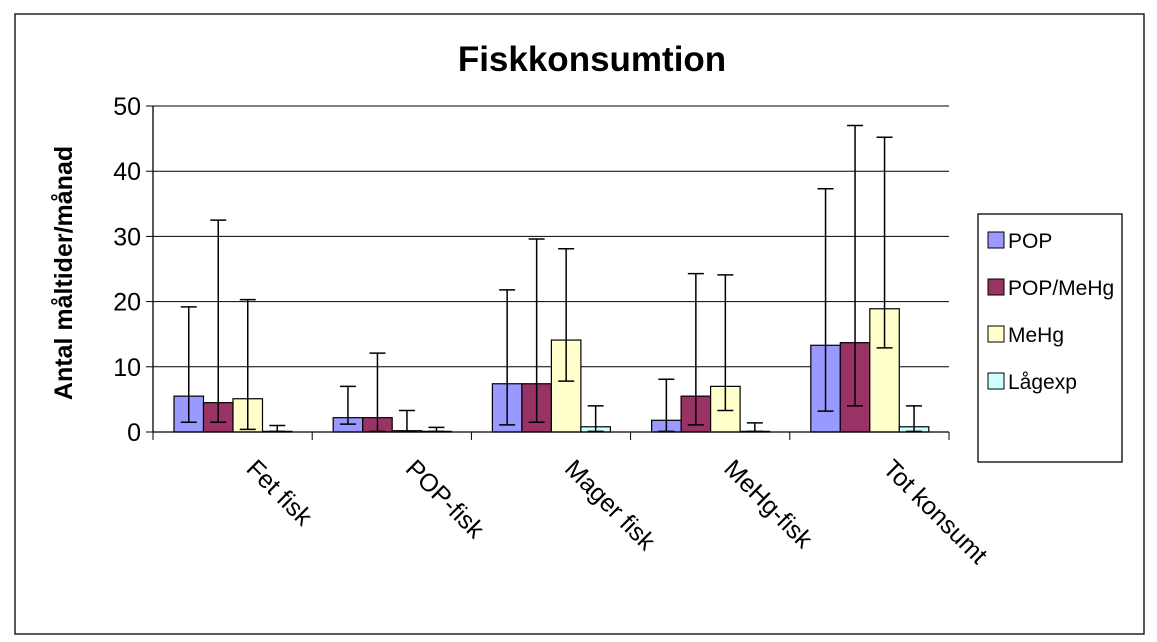 This screenshot has width=1157, height=642. Describe the element at coordinates (127, 303) in the screenshot. I see `y-tick-label: 20` at that location.